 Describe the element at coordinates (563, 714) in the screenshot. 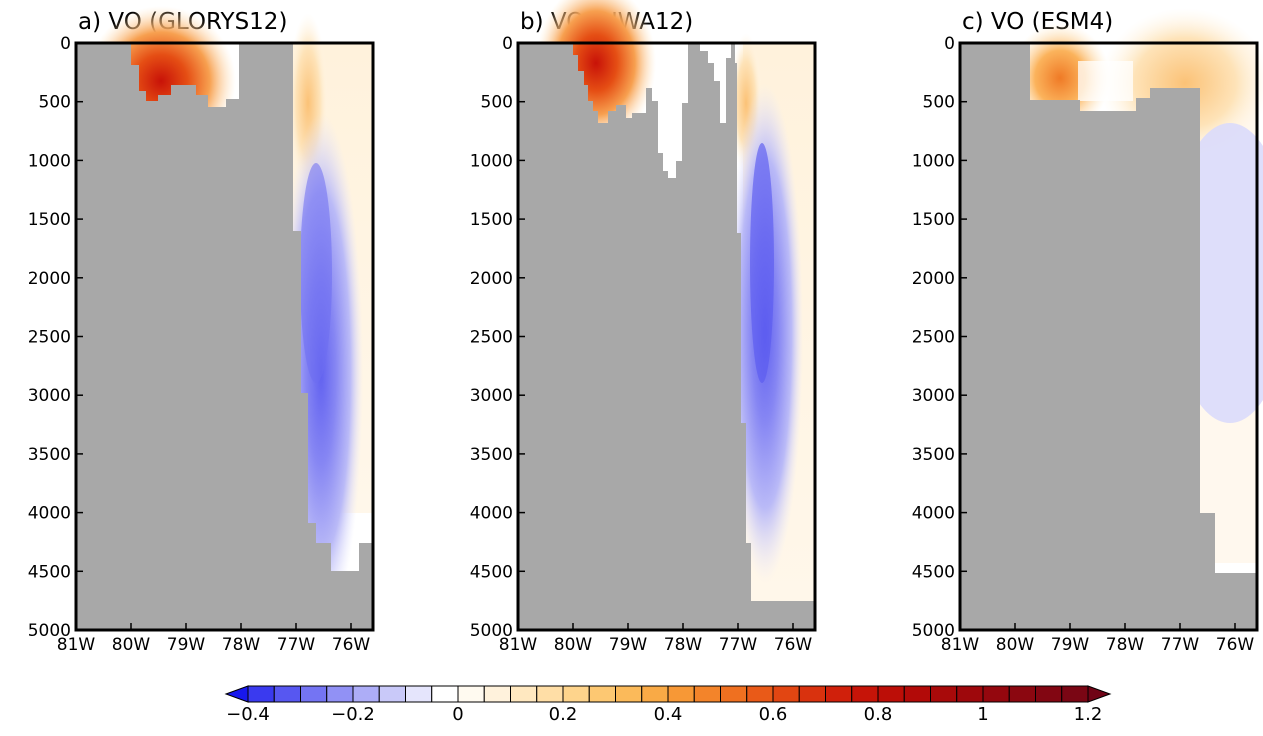

I see `colorbar-tick-label: 0.2` at that location.